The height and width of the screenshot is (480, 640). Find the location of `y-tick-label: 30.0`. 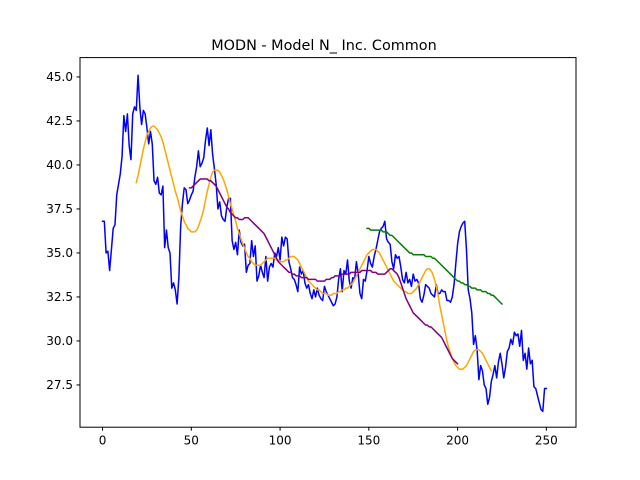

y-tick-label: 30.0 is located at coordinates (59, 341).